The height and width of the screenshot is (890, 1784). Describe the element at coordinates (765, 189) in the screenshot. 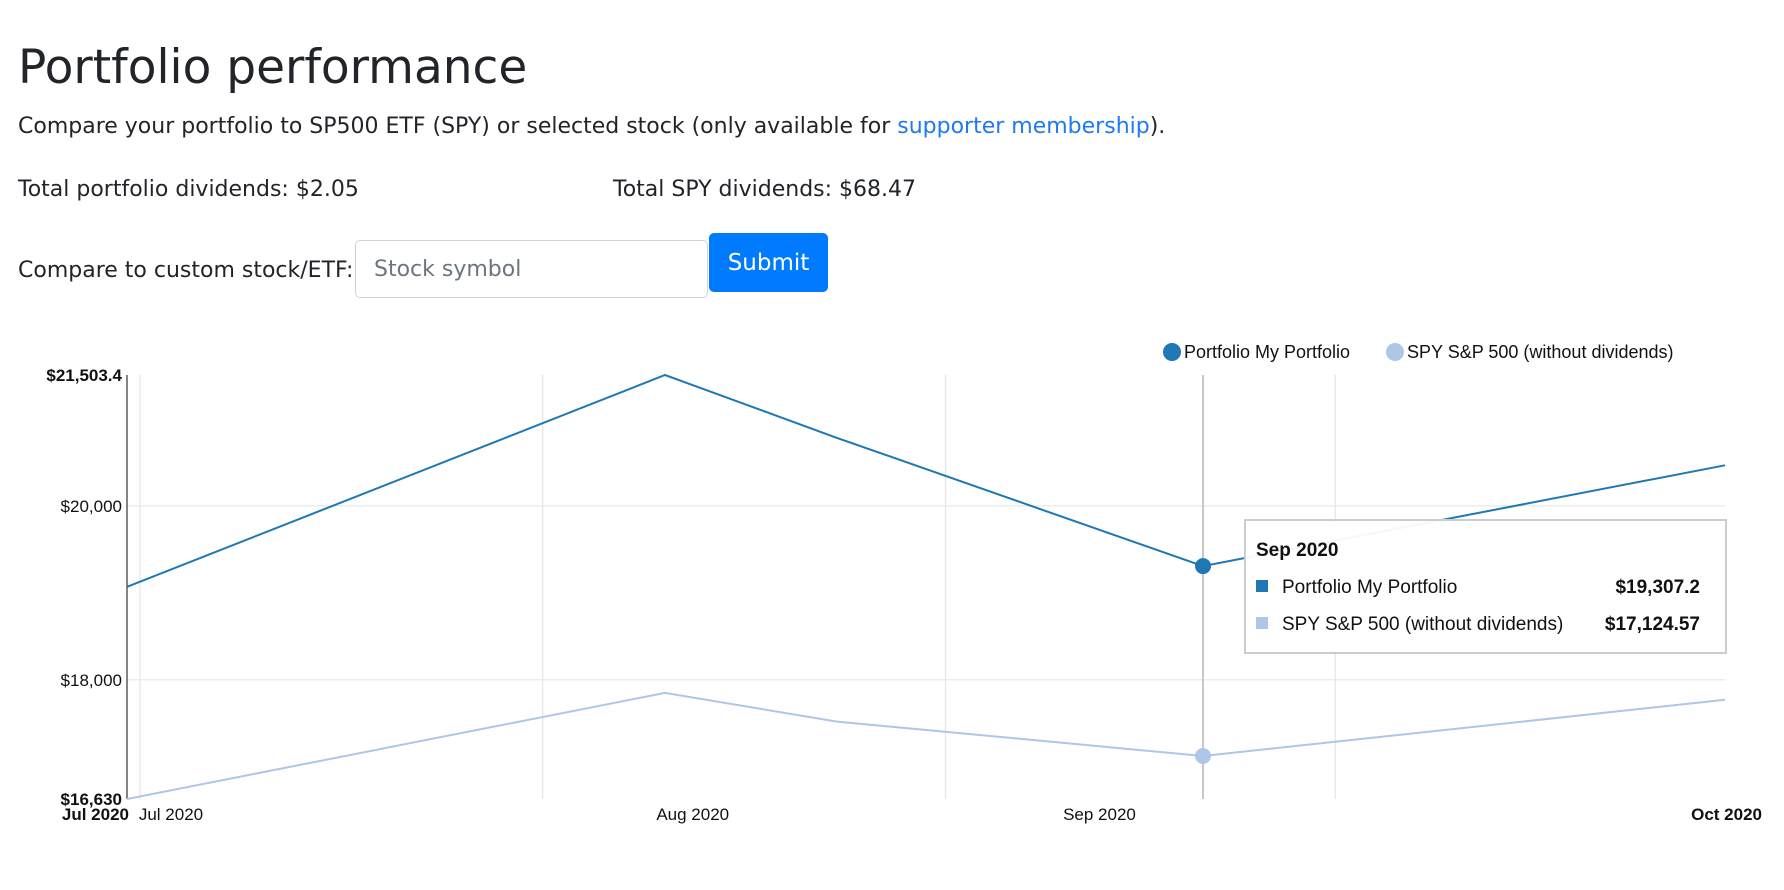

I see `spy-dividends: Total SPY dividends: $68.47` at that location.